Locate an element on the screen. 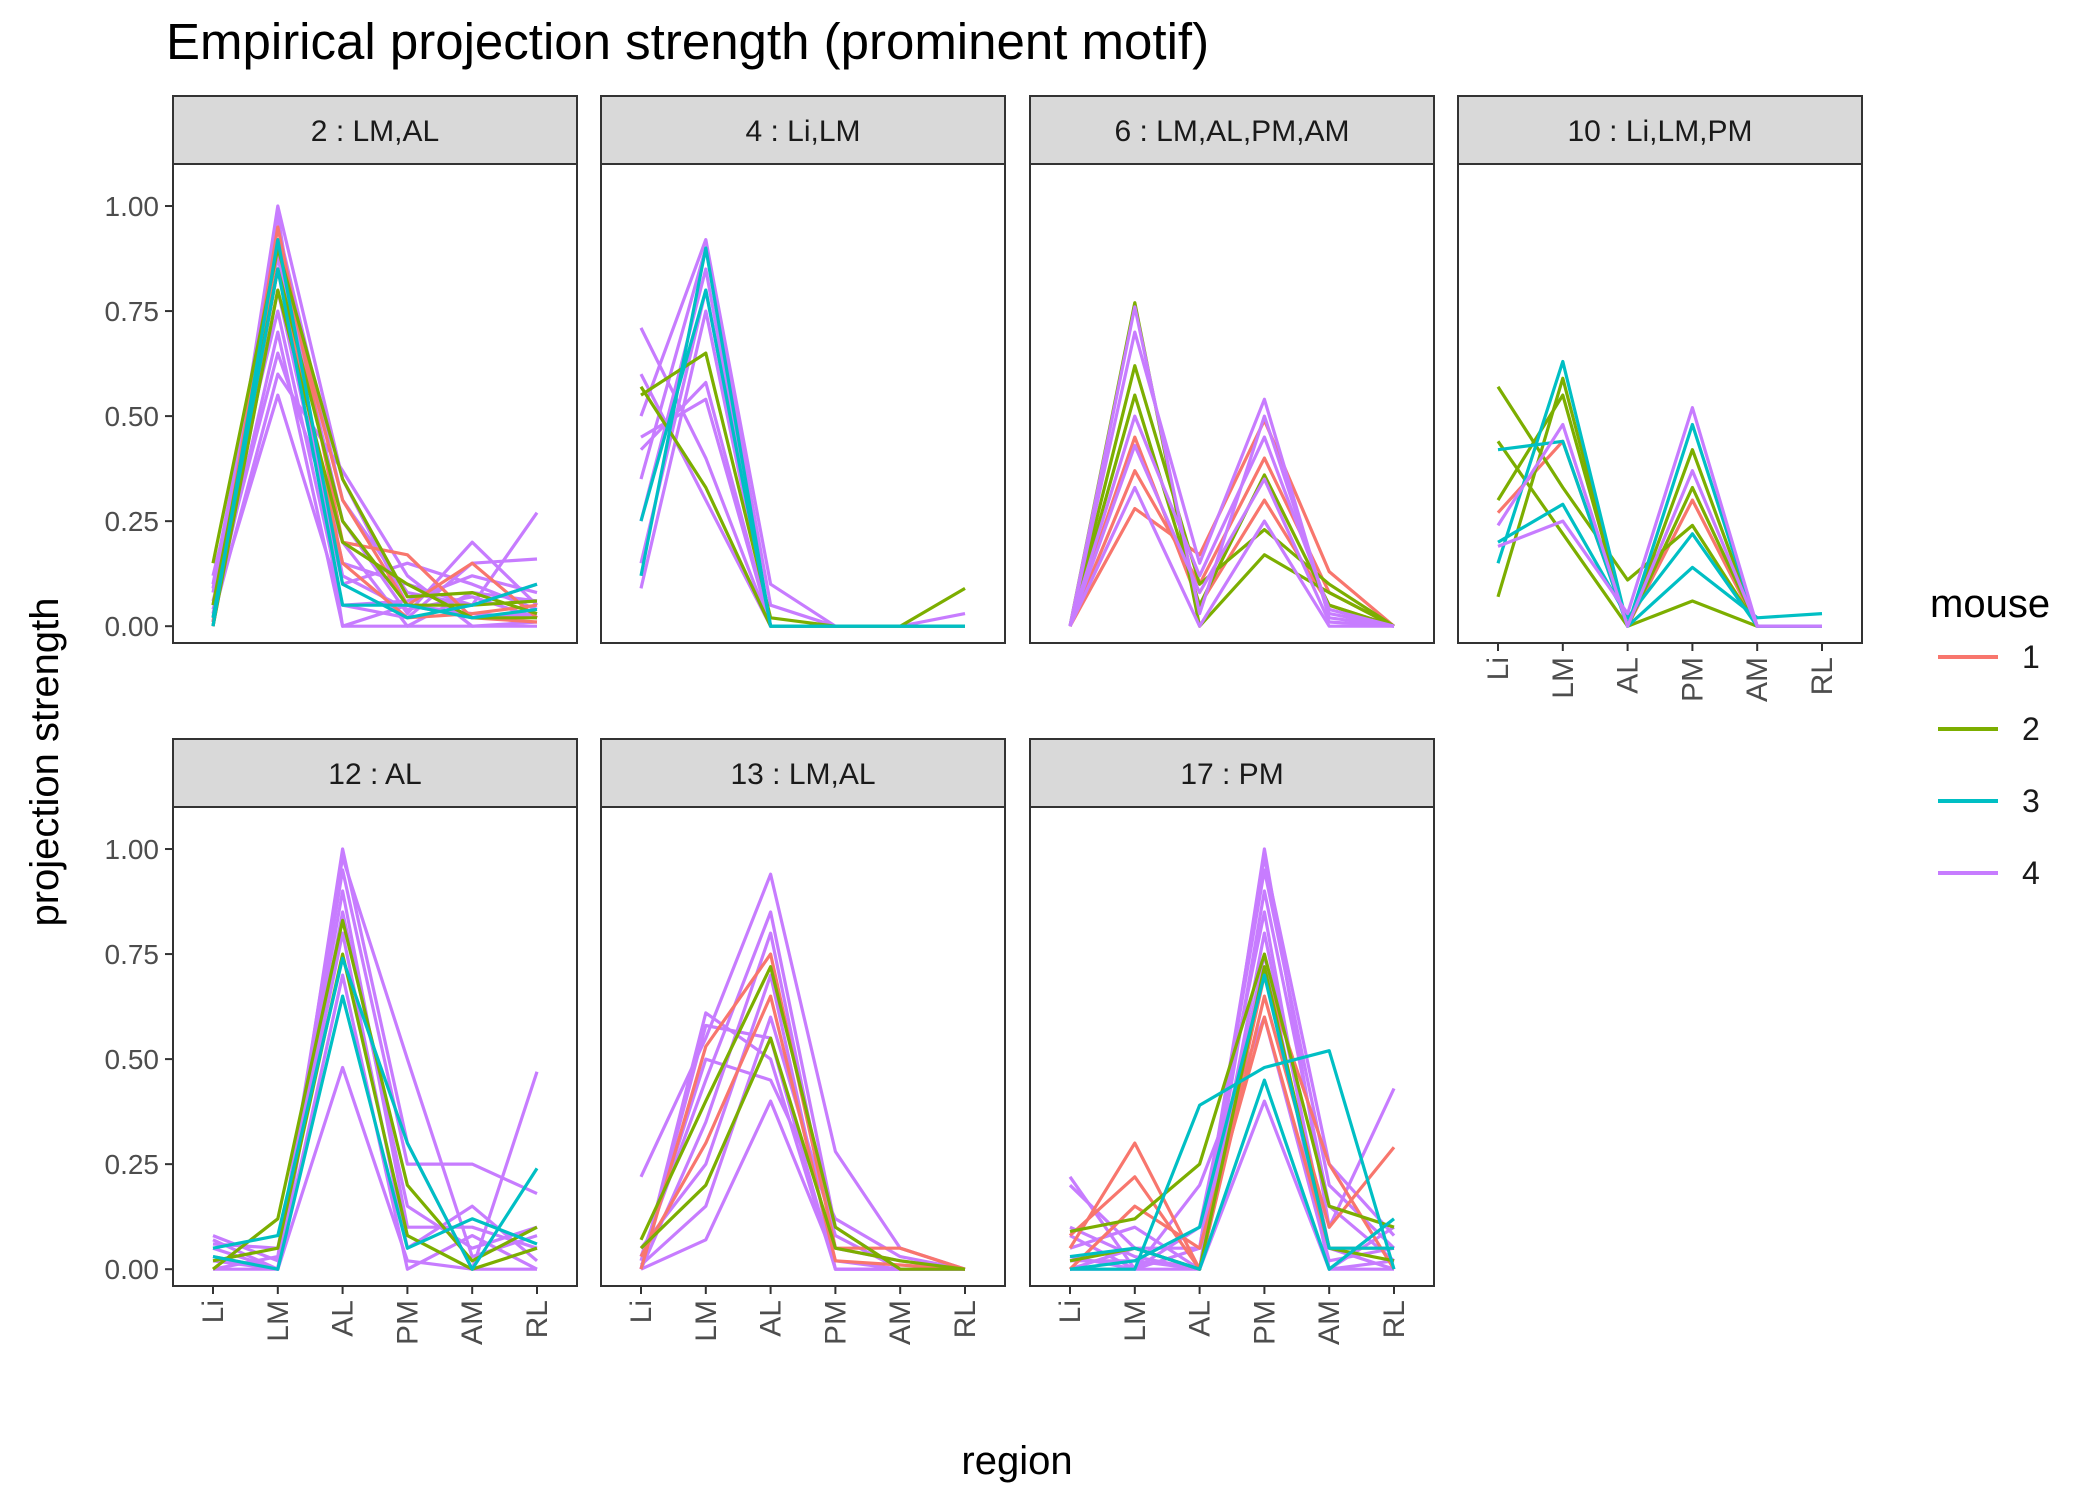 The height and width of the screenshot is (1500, 2100). legend-item-2: 2 is located at coordinates (2015, 755).